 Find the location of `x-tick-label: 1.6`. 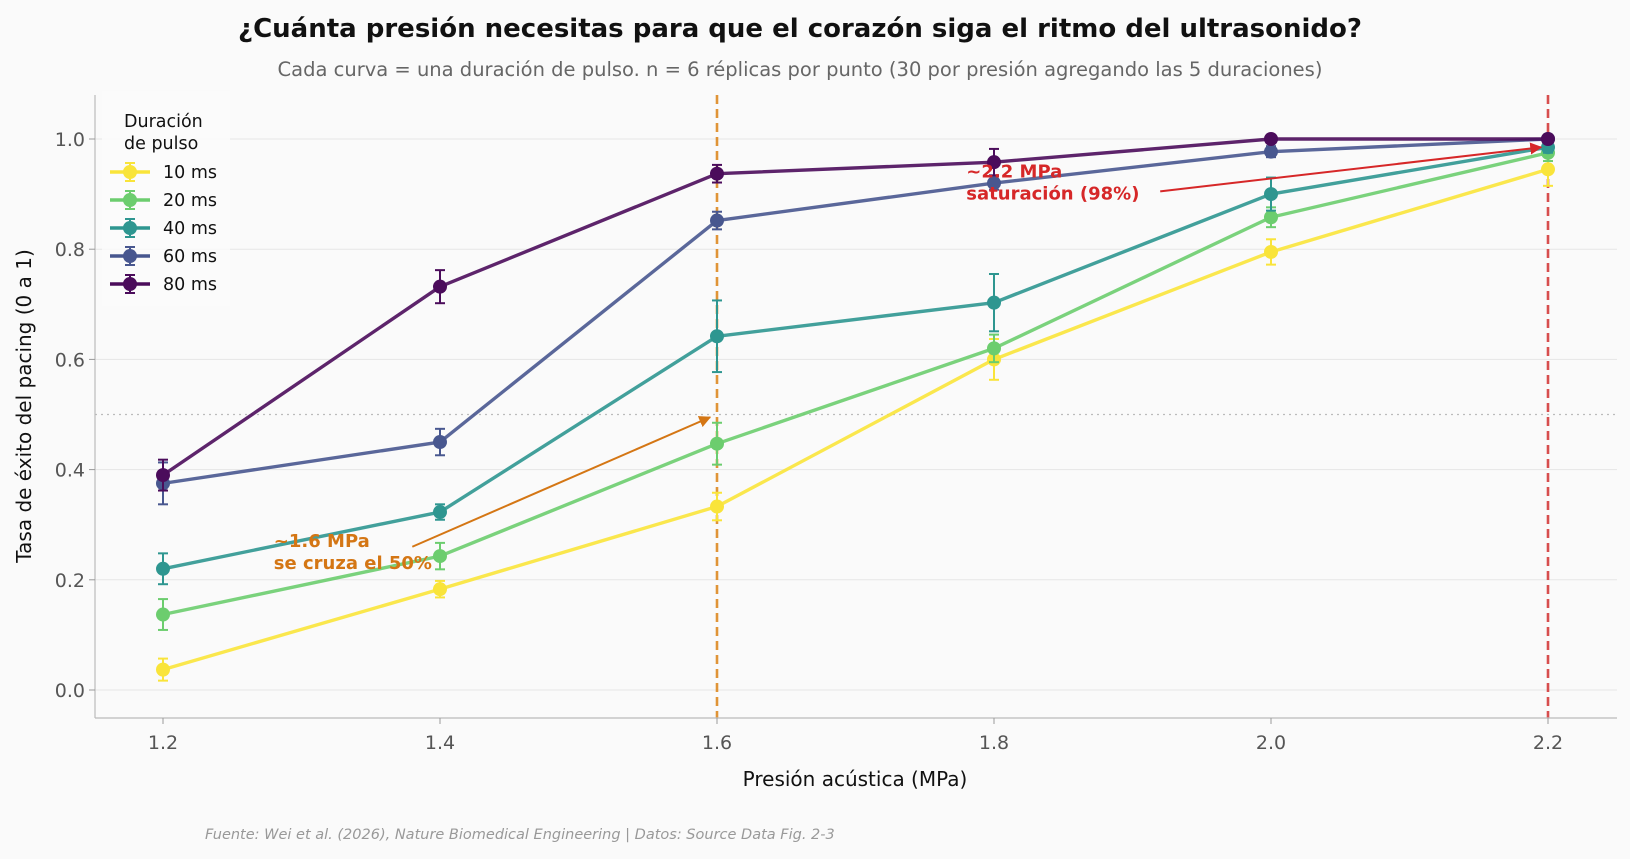

x-tick-label: 1.6 is located at coordinates (717, 743).